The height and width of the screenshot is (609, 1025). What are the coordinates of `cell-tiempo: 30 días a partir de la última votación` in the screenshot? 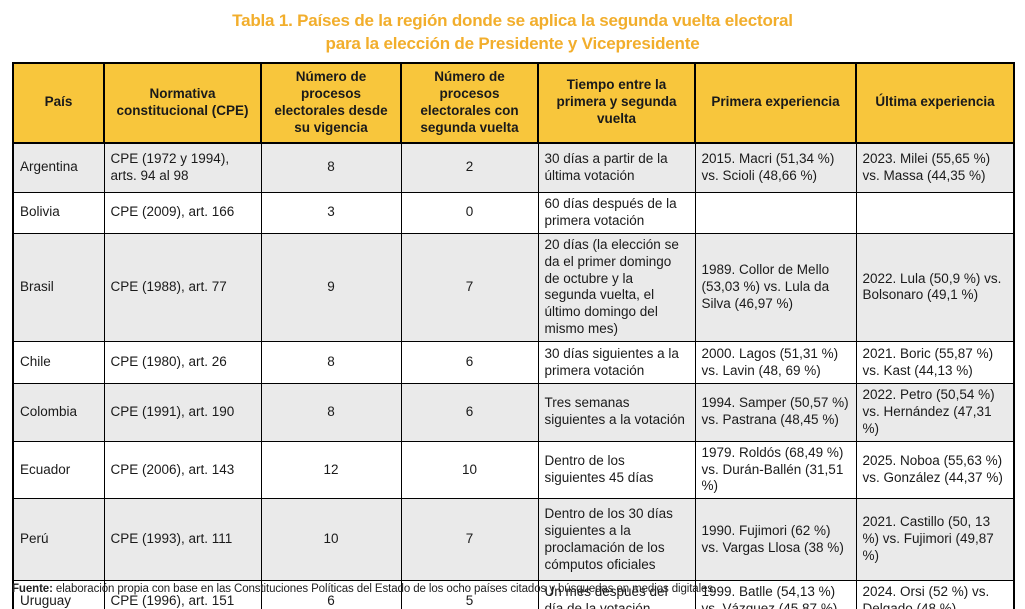 It's located at (616, 167).